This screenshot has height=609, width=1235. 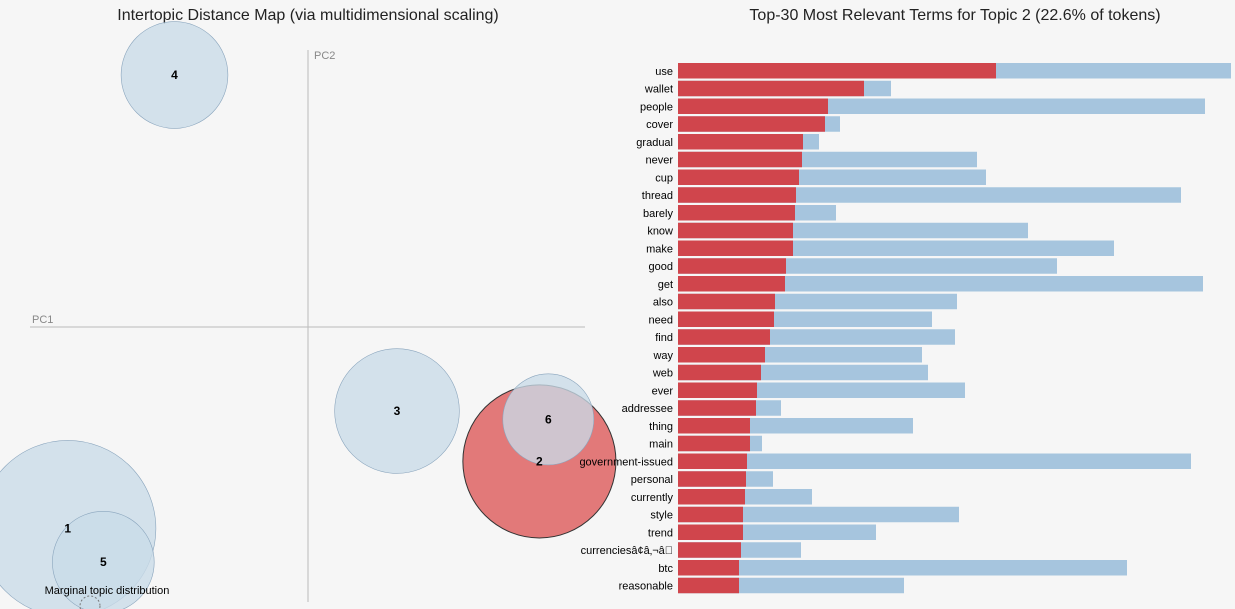 I want to click on term-label-25: currently, so click(x=652, y=498).